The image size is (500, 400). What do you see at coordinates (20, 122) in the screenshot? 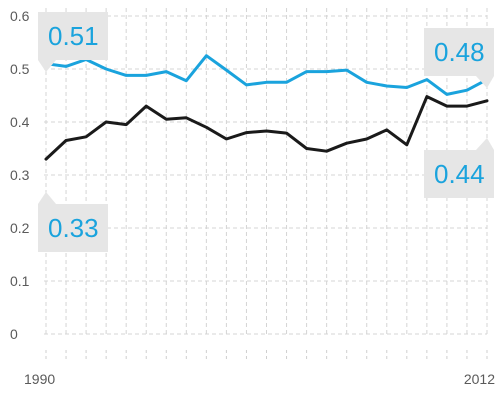
I see `y-tick-label: 0.4` at bounding box center [20, 122].